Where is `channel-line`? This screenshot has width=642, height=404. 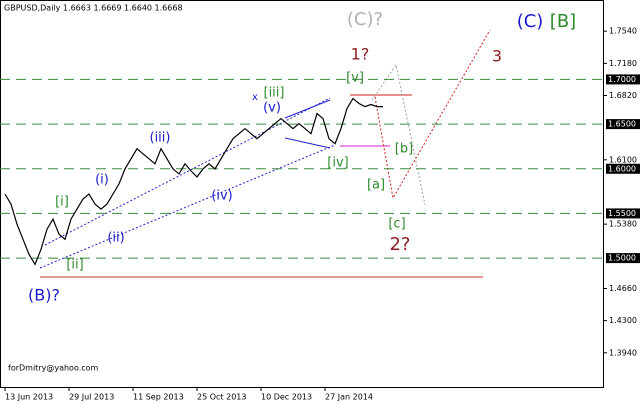 channel-line is located at coordinates (187, 206).